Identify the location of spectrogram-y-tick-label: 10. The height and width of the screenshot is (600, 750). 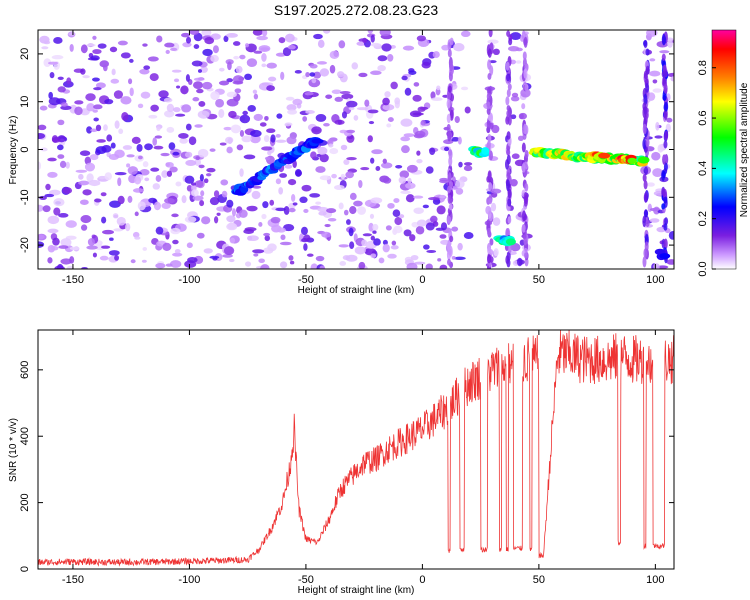
(25, 102).